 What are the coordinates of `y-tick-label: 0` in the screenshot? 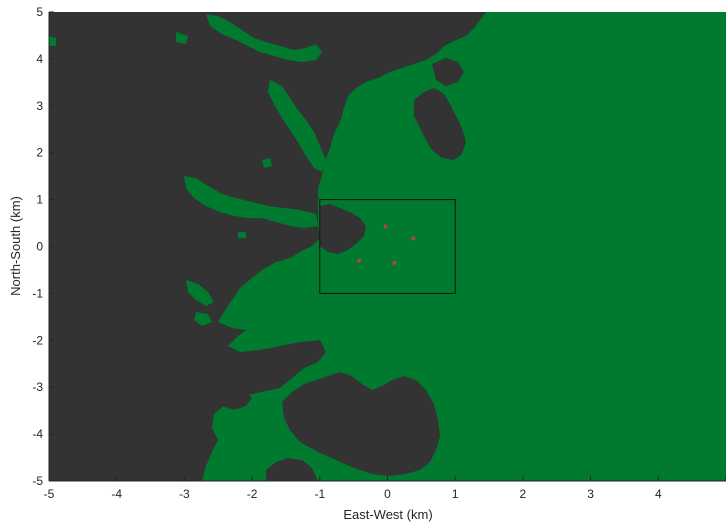 It's located at (39, 247).